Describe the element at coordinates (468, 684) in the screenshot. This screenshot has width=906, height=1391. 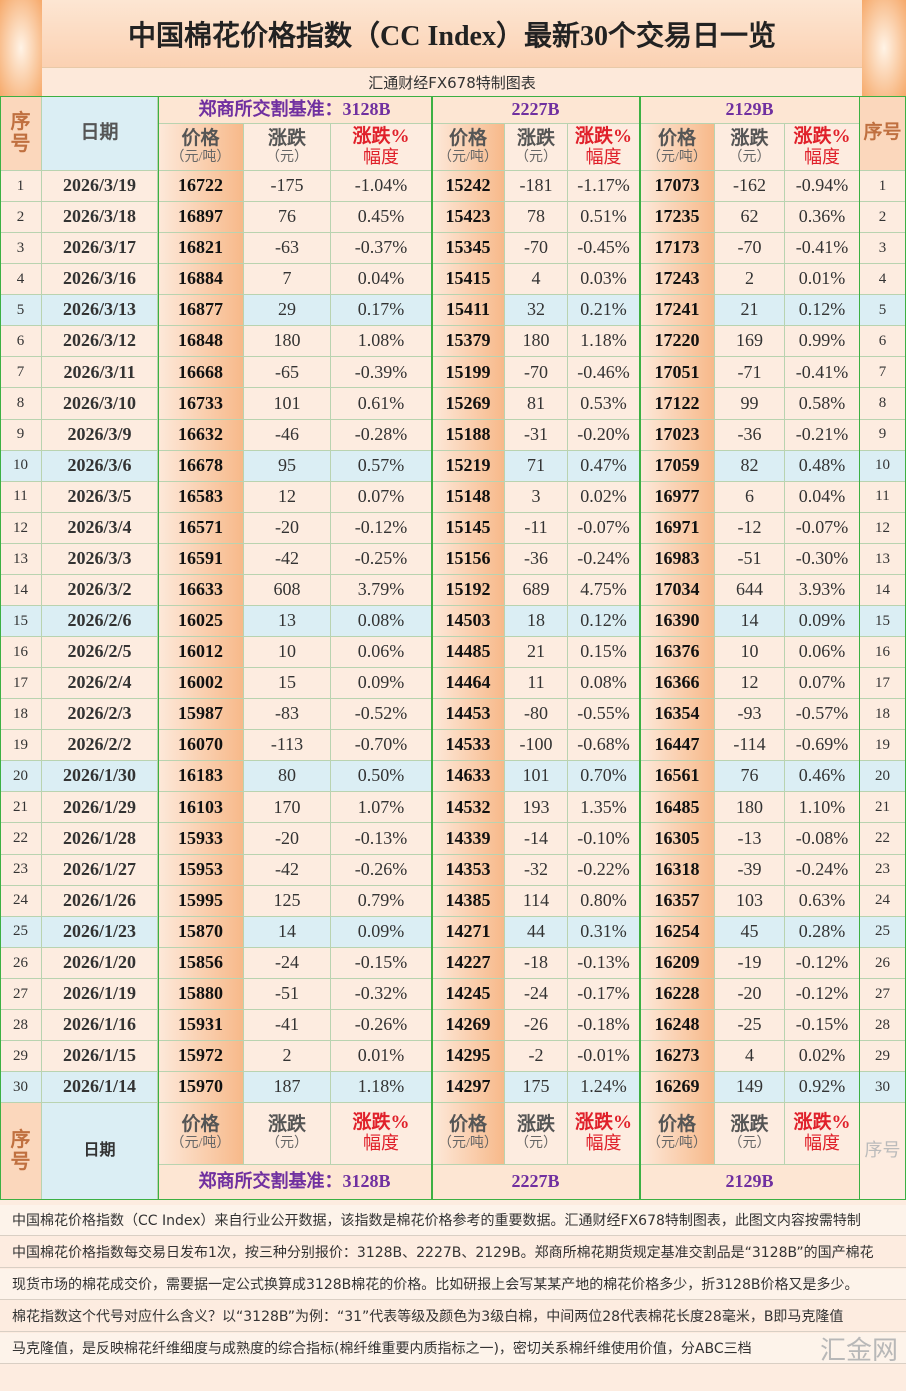
I see `price: 14464` at that location.